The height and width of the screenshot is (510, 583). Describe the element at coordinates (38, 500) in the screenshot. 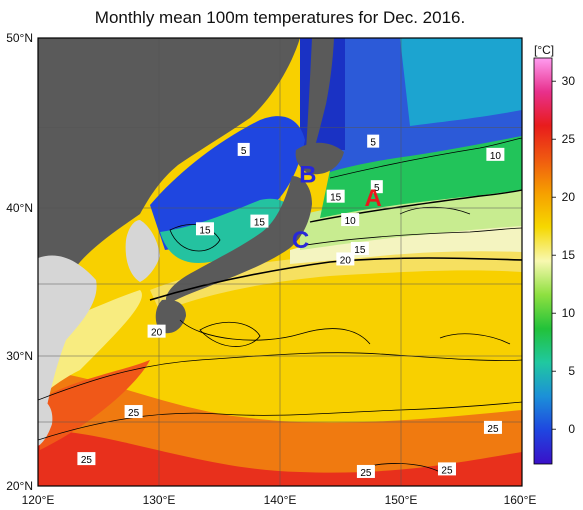

I see `lon-label-120e: 120°E` at that location.